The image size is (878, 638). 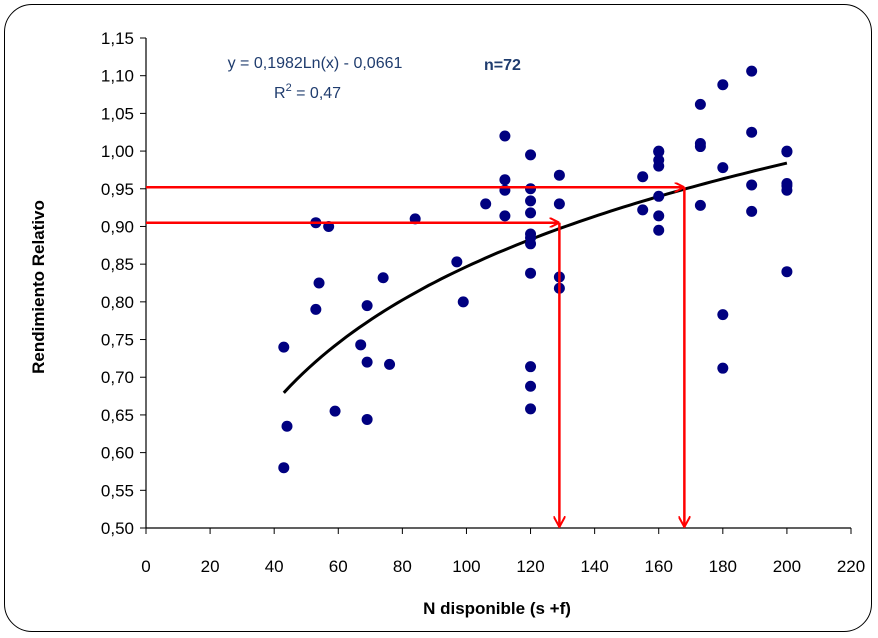 What do you see at coordinates (851, 566) in the screenshot?
I see `x-tick-label: 220` at bounding box center [851, 566].